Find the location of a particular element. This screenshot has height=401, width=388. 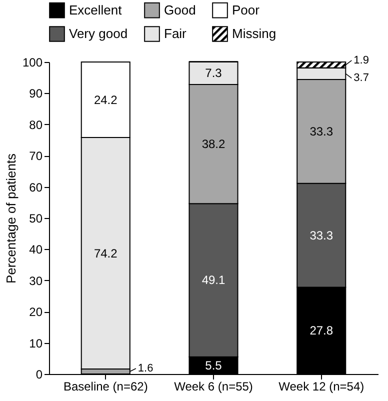

legend-label: Very good is located at coordinates (98, 33).